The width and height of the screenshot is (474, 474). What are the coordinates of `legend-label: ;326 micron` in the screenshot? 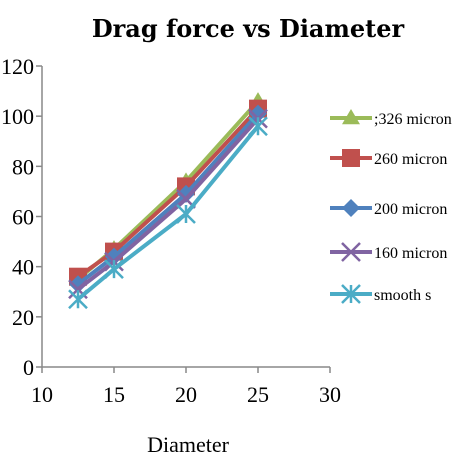 It's located at (413, 119).